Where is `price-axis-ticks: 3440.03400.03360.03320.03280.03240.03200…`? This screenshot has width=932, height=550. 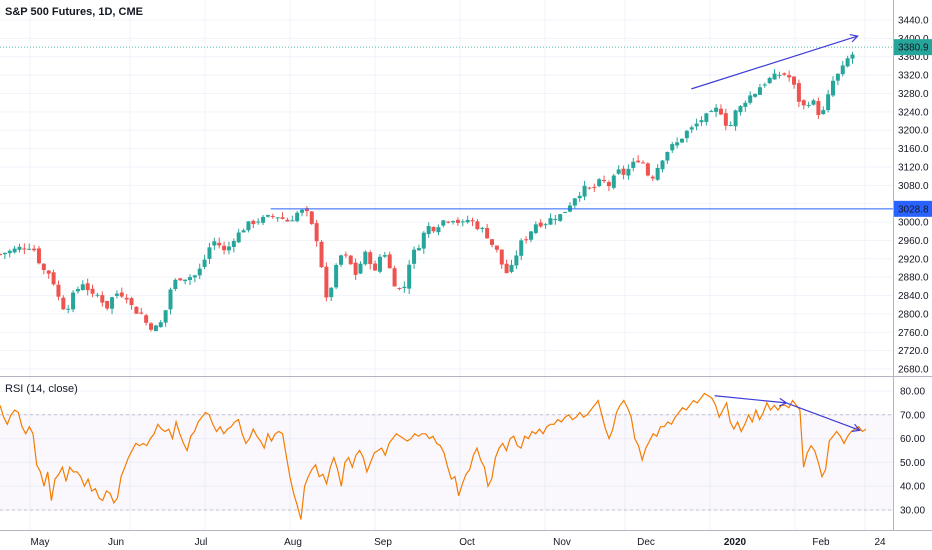
price-axis-ticks: 3440.03400.03360.03320.03280.03240.03200… is located at coordinates (913, 196).